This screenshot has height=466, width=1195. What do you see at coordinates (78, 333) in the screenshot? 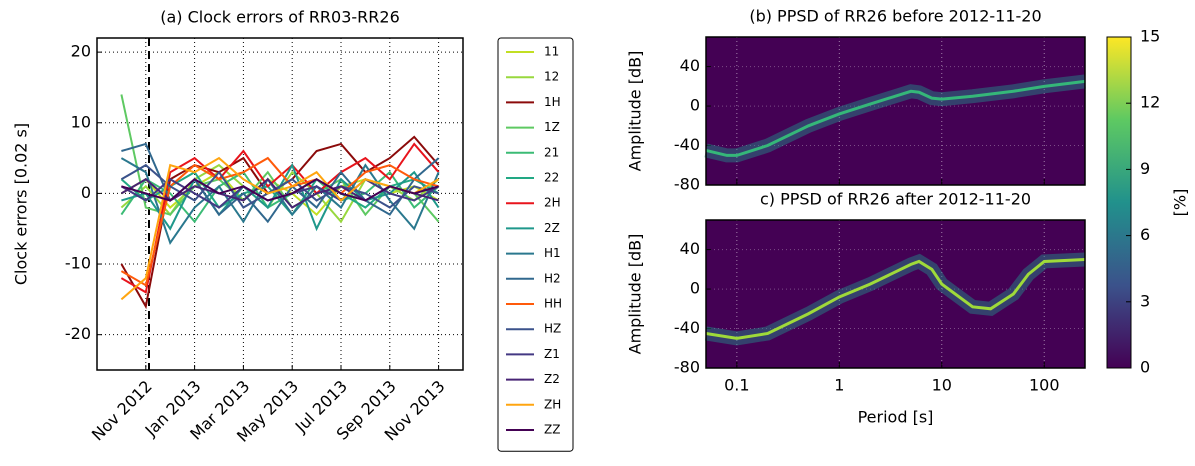
I see `y-tick-label: -20` at bounding box center [78, 333].